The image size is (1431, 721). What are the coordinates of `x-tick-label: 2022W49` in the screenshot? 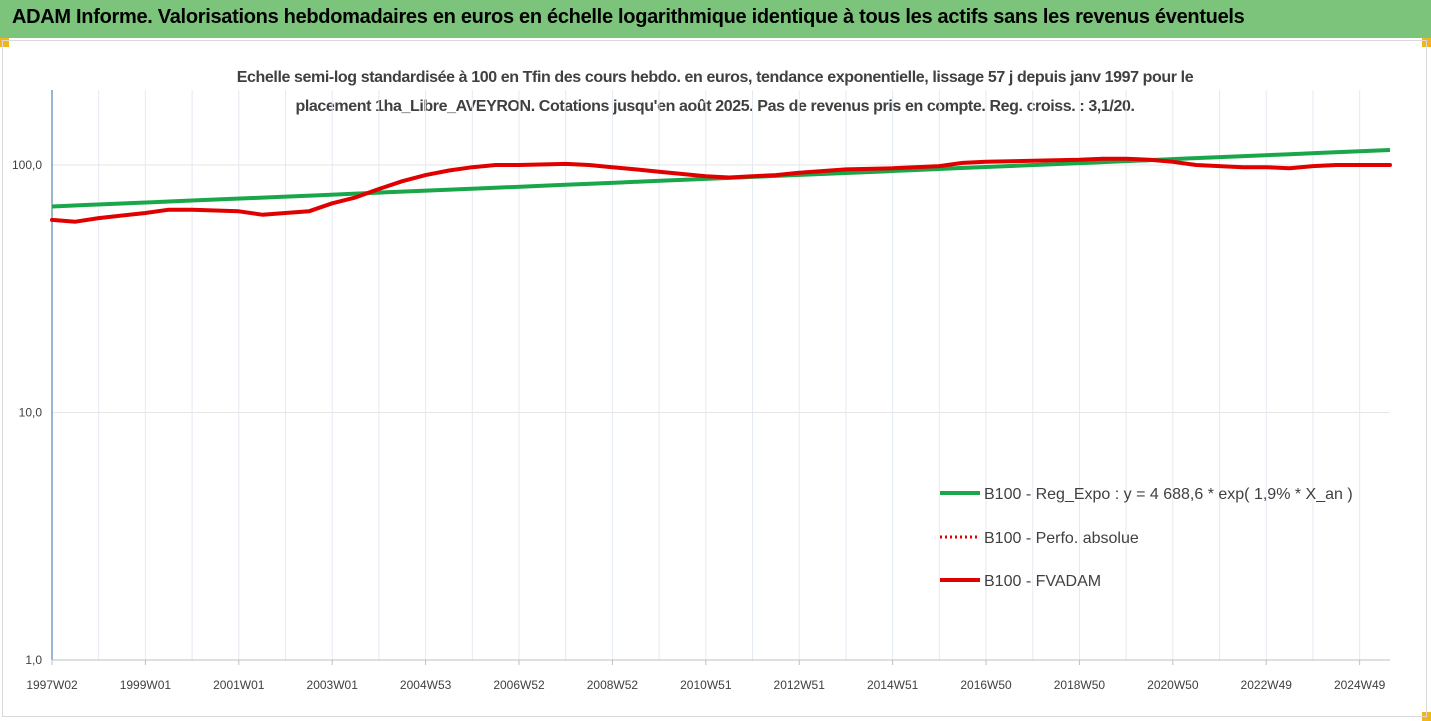 It's located at (1267, 685).